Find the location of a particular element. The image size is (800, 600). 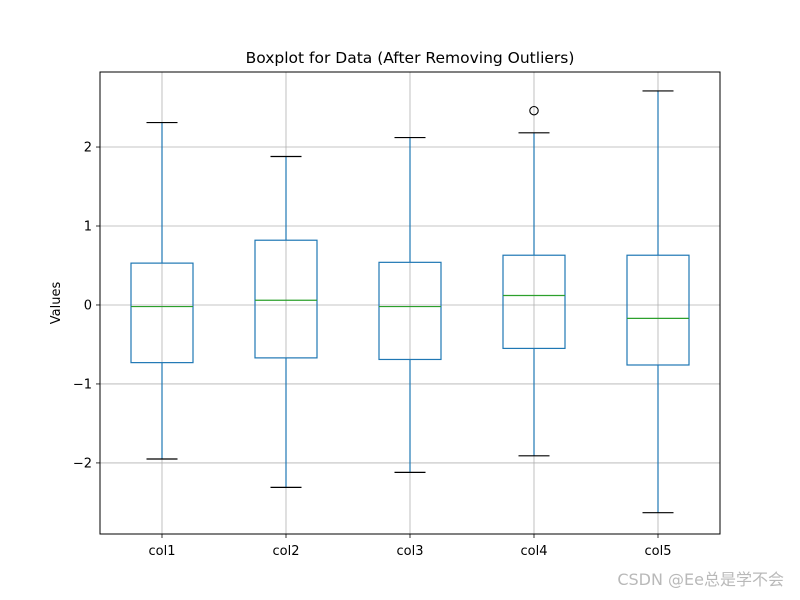

box-col5 is located at coordinates (658, 302).